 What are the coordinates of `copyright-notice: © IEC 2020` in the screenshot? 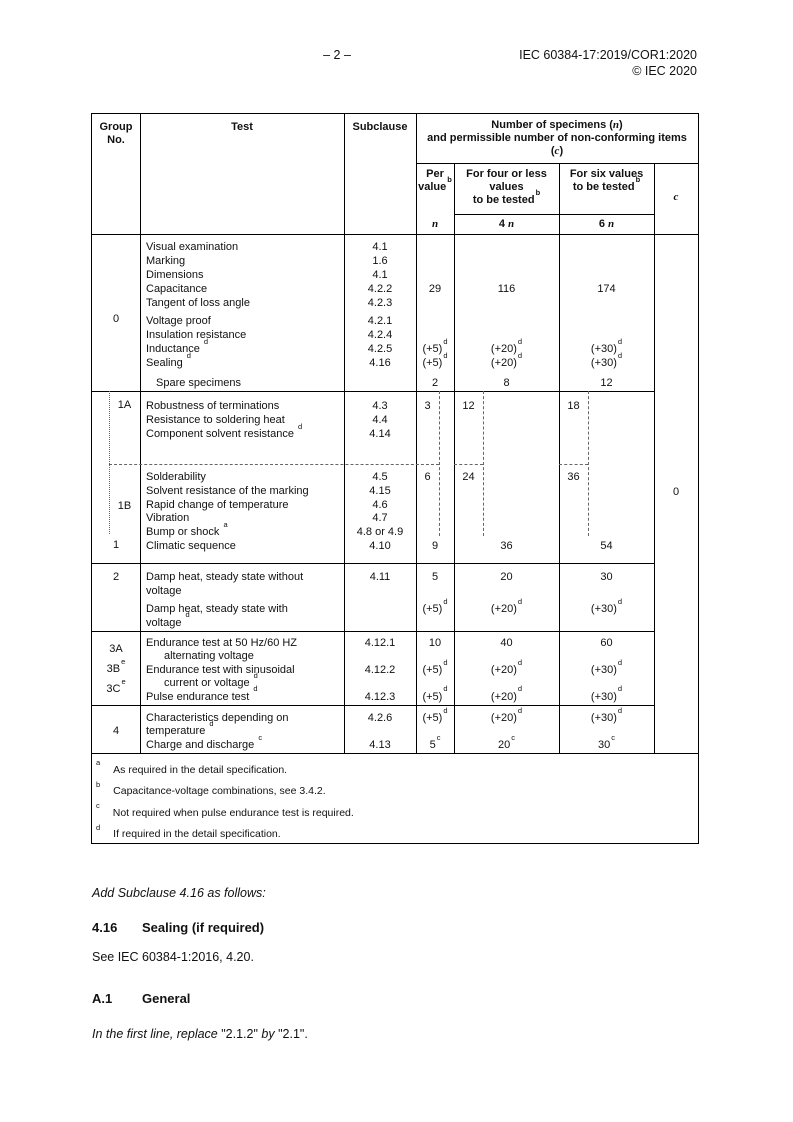 It's located at (664, 70).